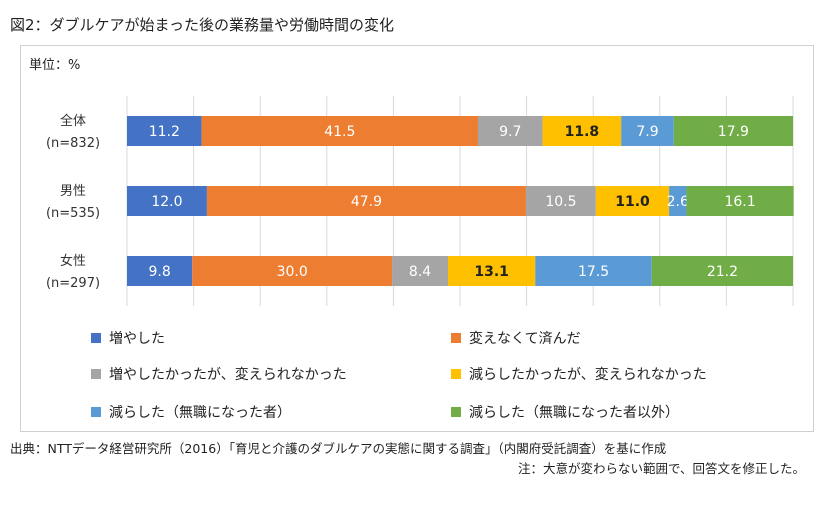 This screenshot has height=510, width=831. I want to click on data-label: 10.5, so click(560, 202).